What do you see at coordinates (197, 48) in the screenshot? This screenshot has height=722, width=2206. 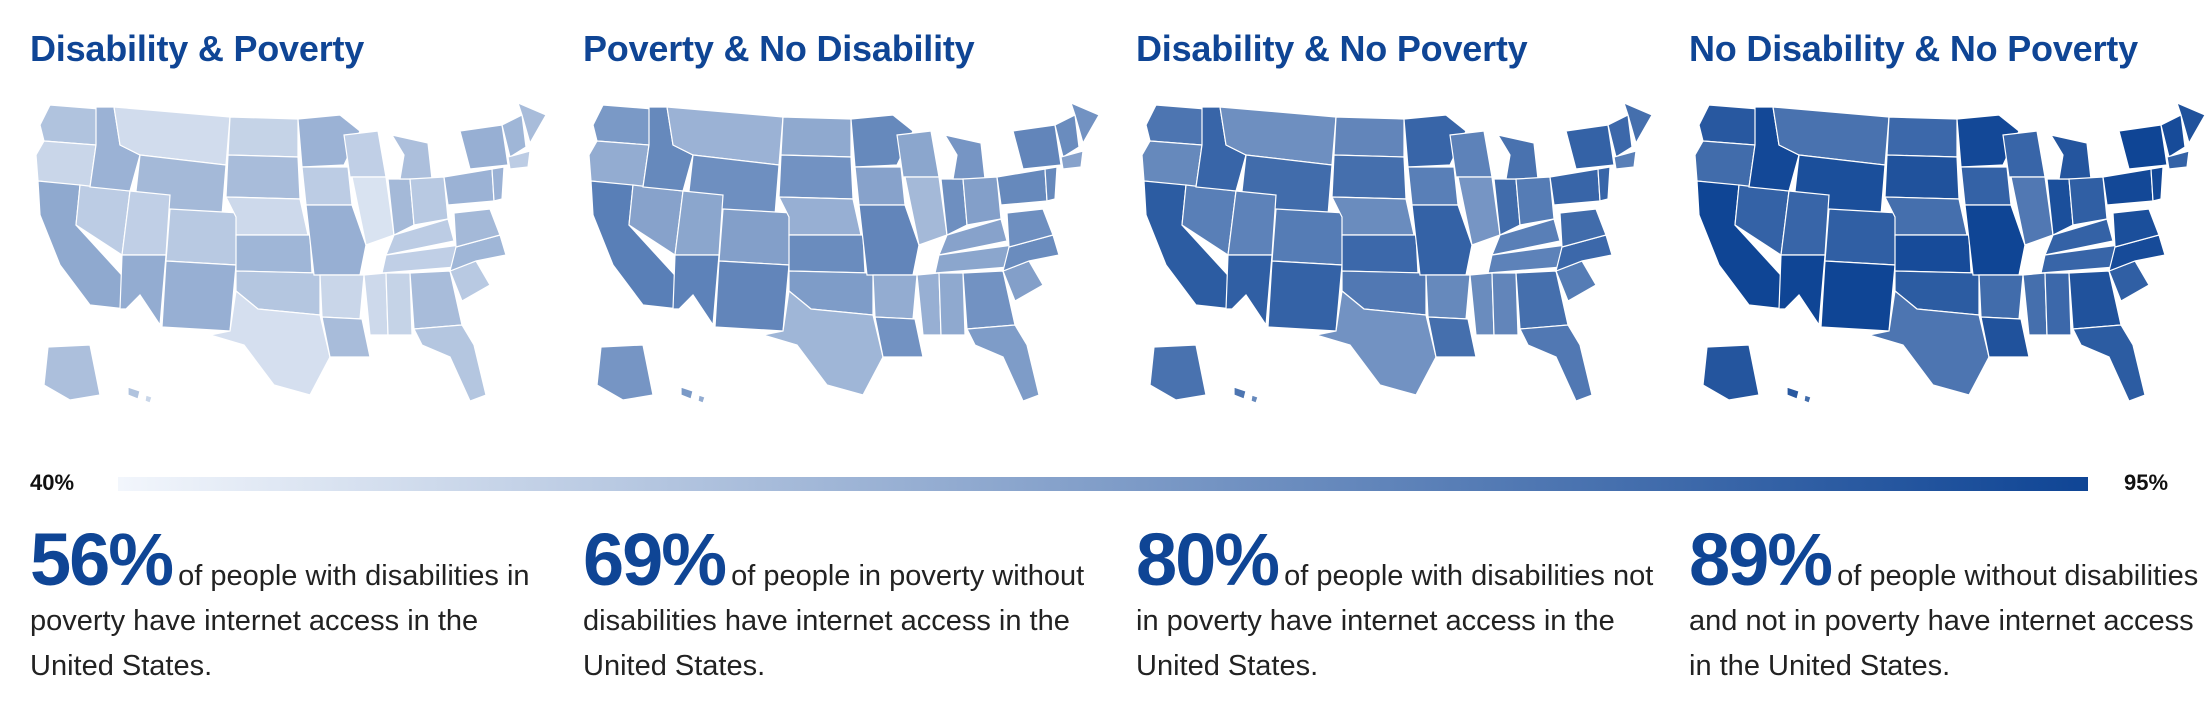 I see `panel-title: Disability & Poverty` at bounding box center [197, 48].